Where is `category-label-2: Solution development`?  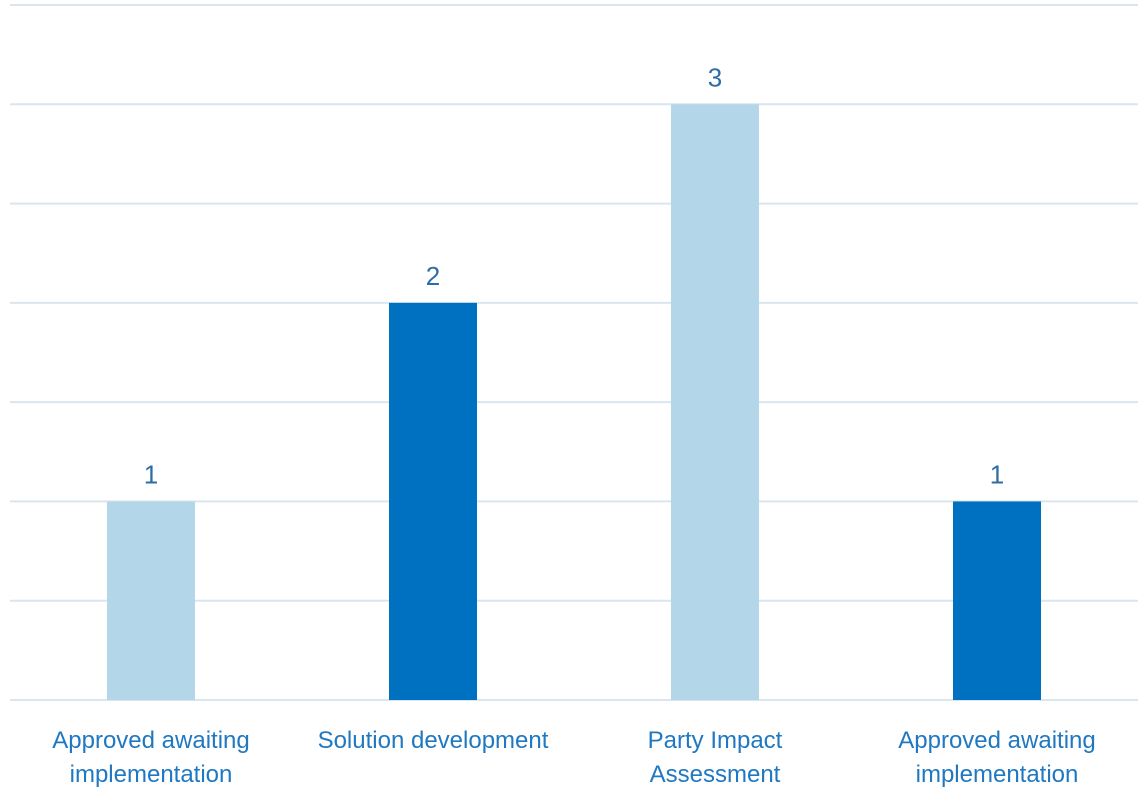 category-label-2: Solution development is located at coordinates (433, 740).